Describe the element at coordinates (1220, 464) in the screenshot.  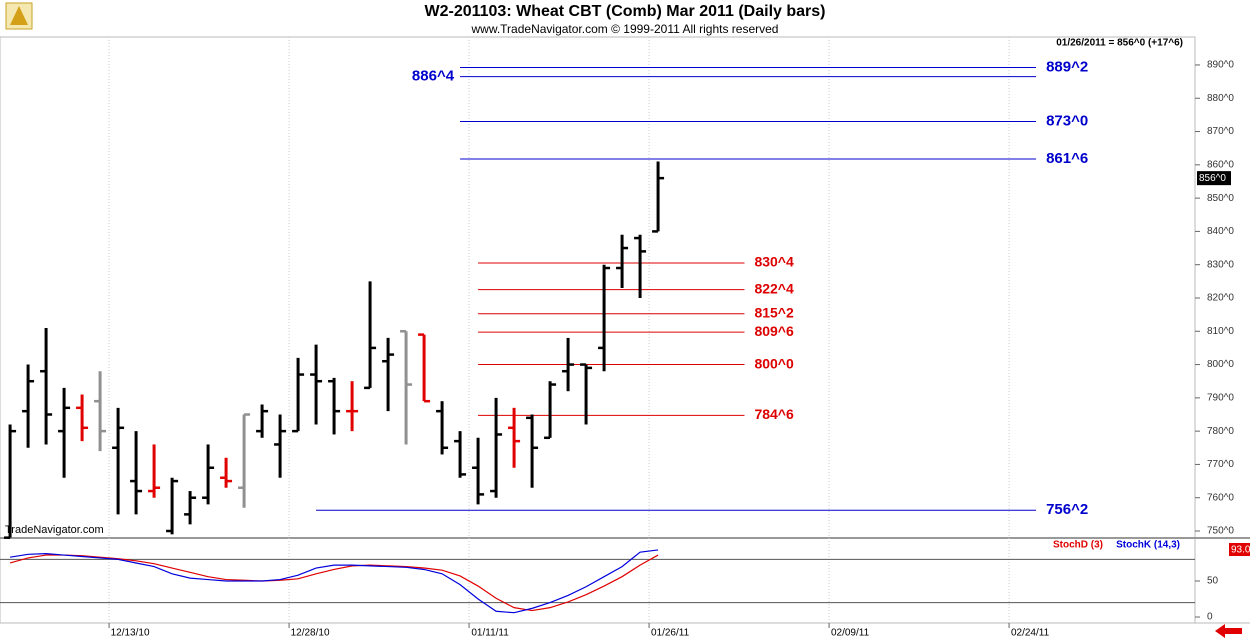
I see `y-tick-label: 770^0` at that location.